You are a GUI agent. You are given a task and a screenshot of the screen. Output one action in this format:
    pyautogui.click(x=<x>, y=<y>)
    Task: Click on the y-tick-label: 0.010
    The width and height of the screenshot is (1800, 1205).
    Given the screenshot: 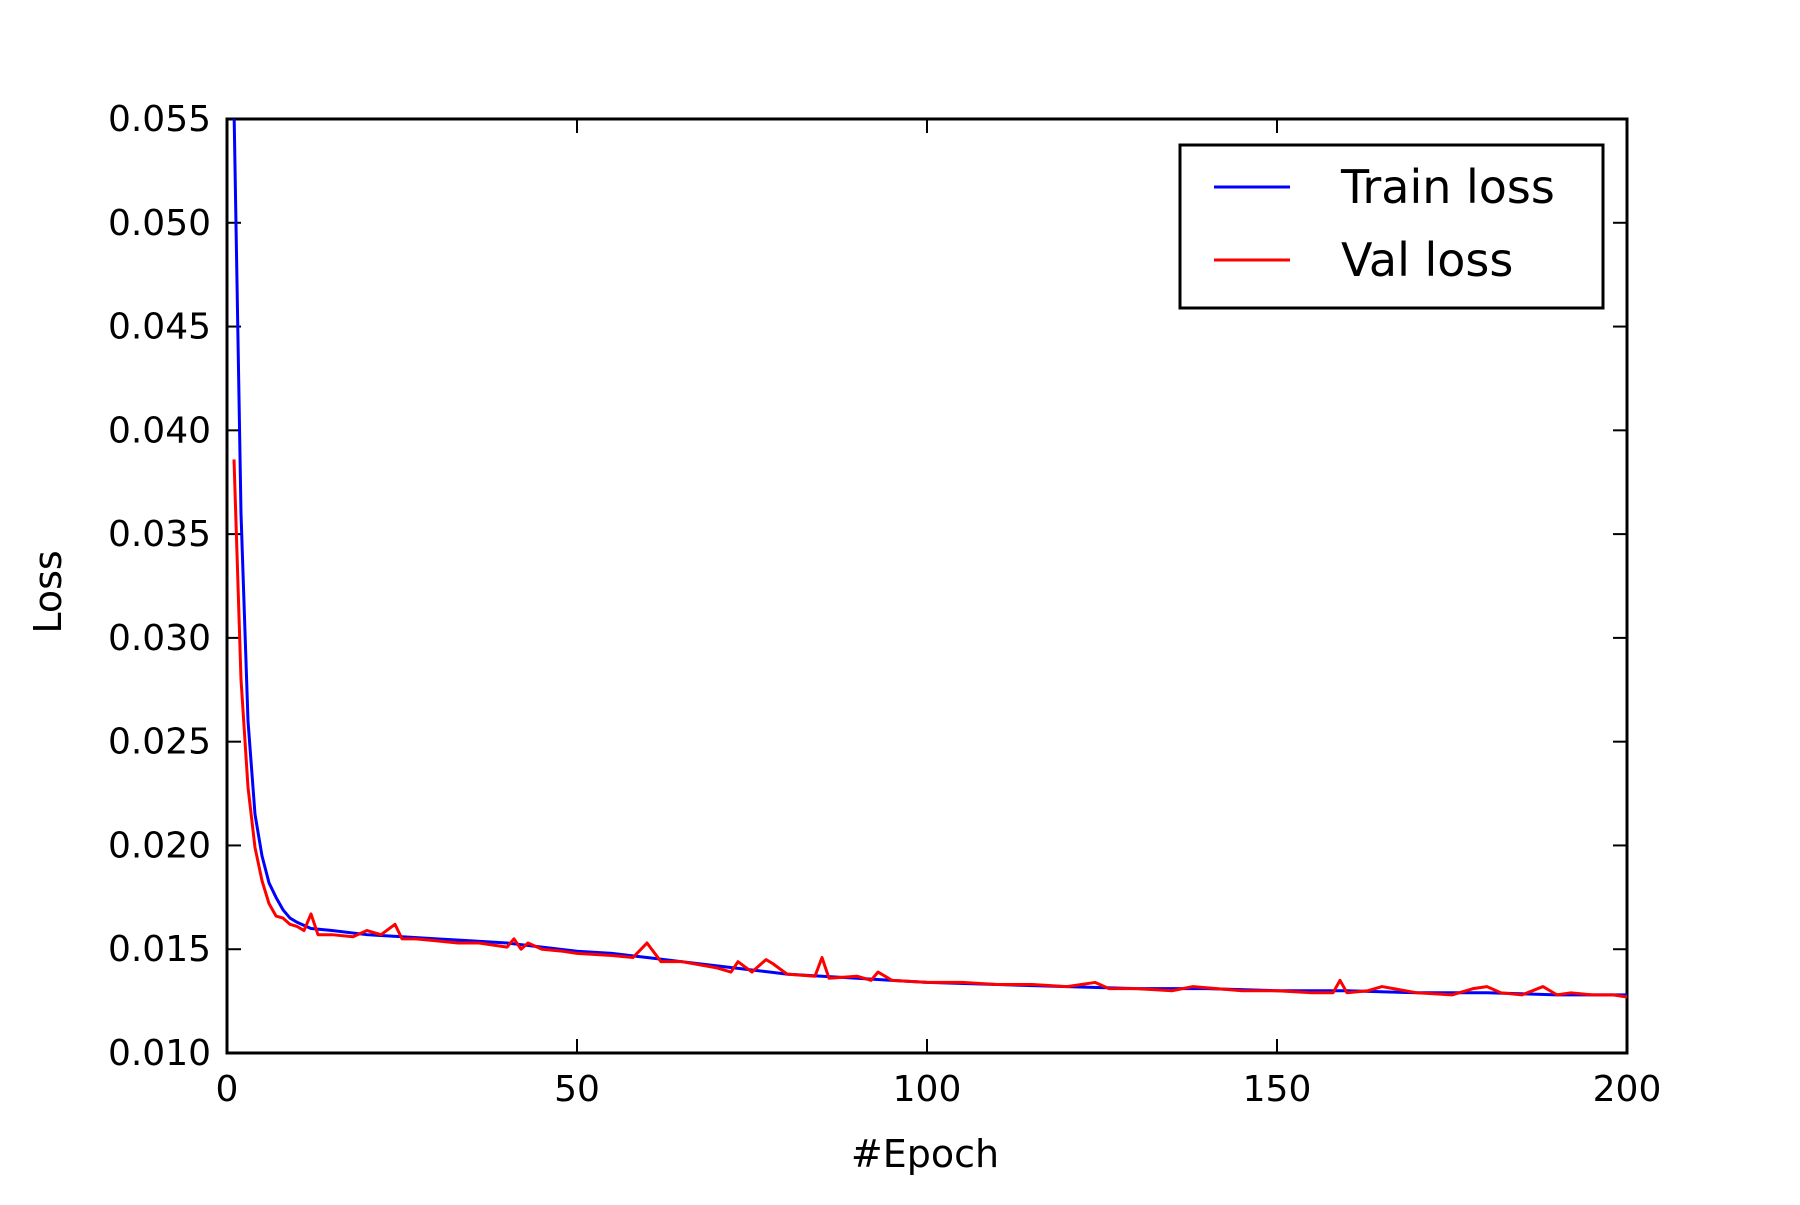 What is the action you would take?
    pyautogui.click(x=159, y=1053)
    